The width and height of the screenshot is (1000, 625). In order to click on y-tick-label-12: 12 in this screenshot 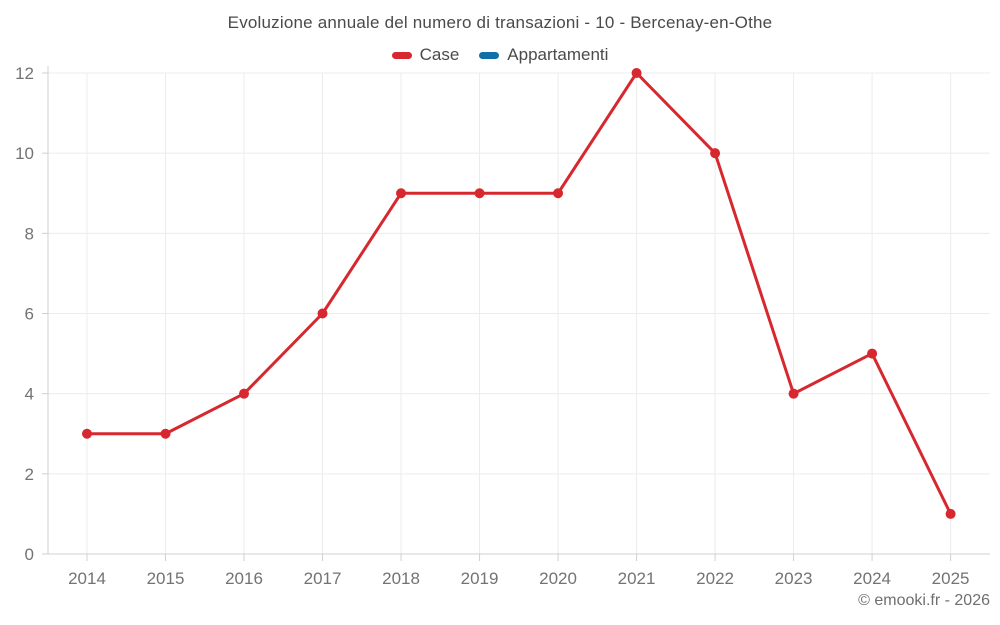, I will do `click(24, 73)`.